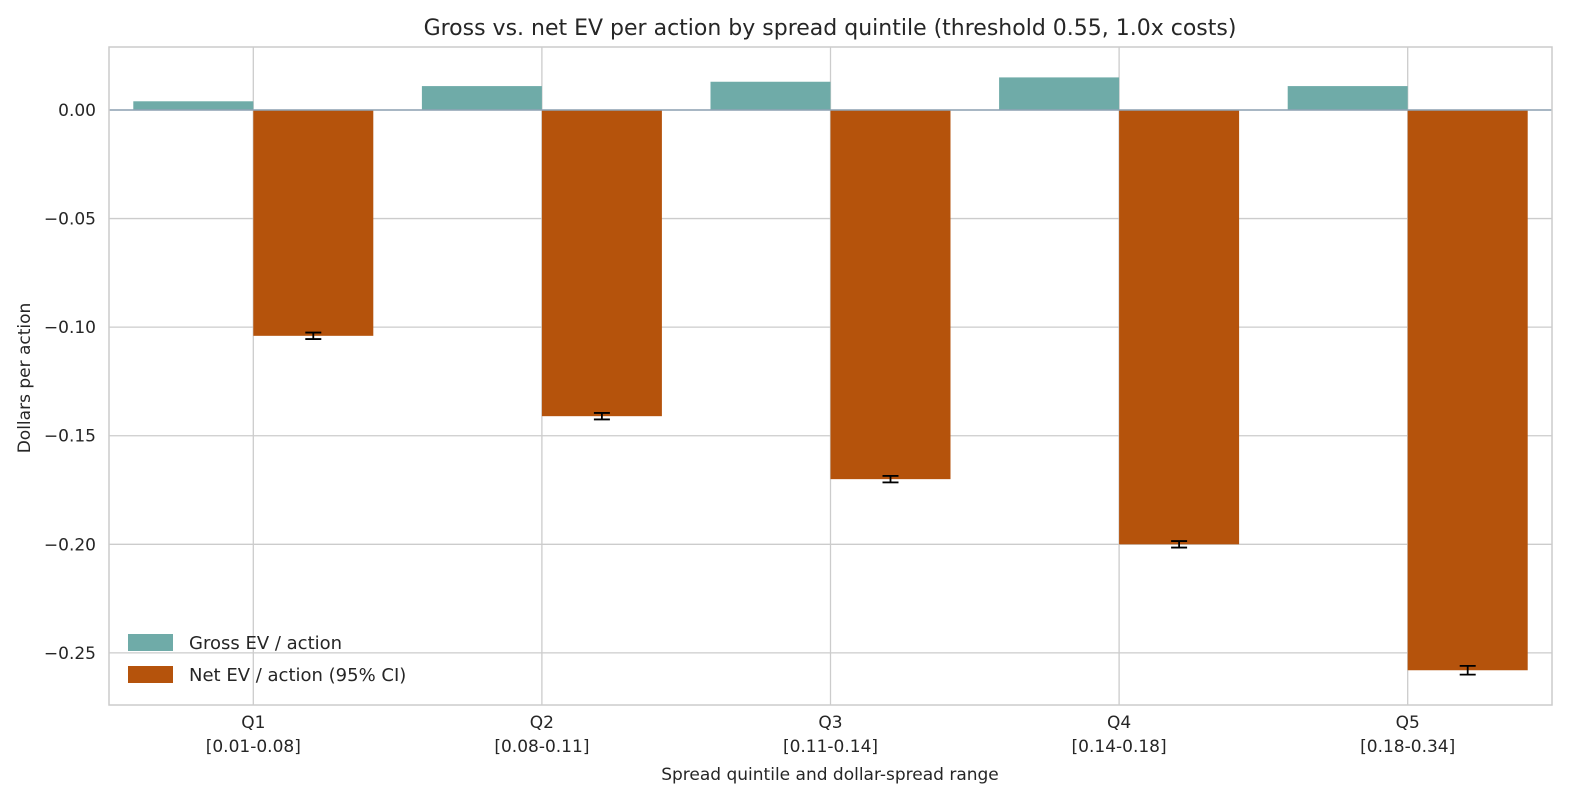 The width and height of the screenshot is (1581, 808). I want to click on y-tick-label: −0.10, so click(70, 328).